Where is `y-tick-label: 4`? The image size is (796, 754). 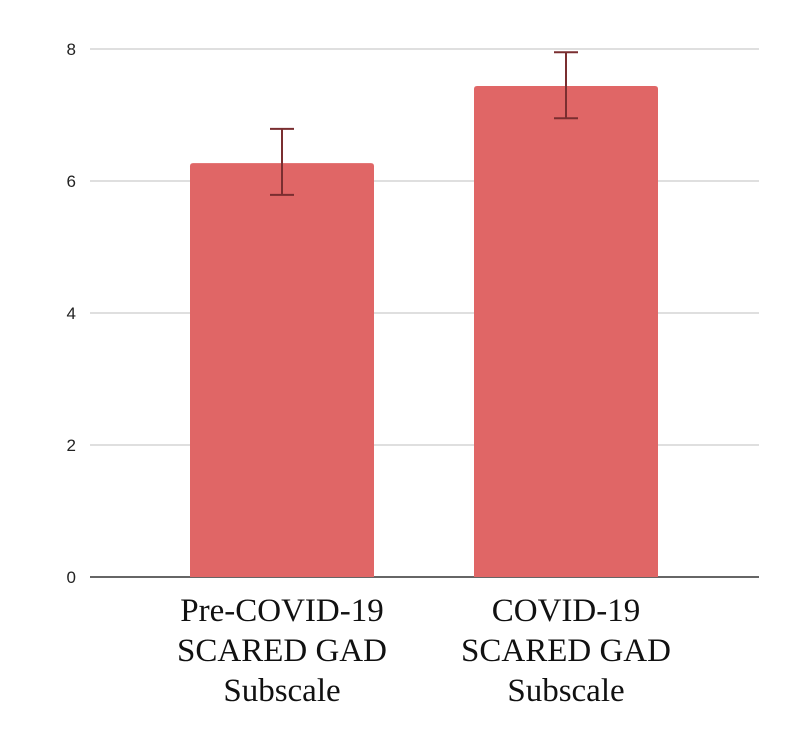 y-tick-label: 4 is located at coordinates (71, 313).